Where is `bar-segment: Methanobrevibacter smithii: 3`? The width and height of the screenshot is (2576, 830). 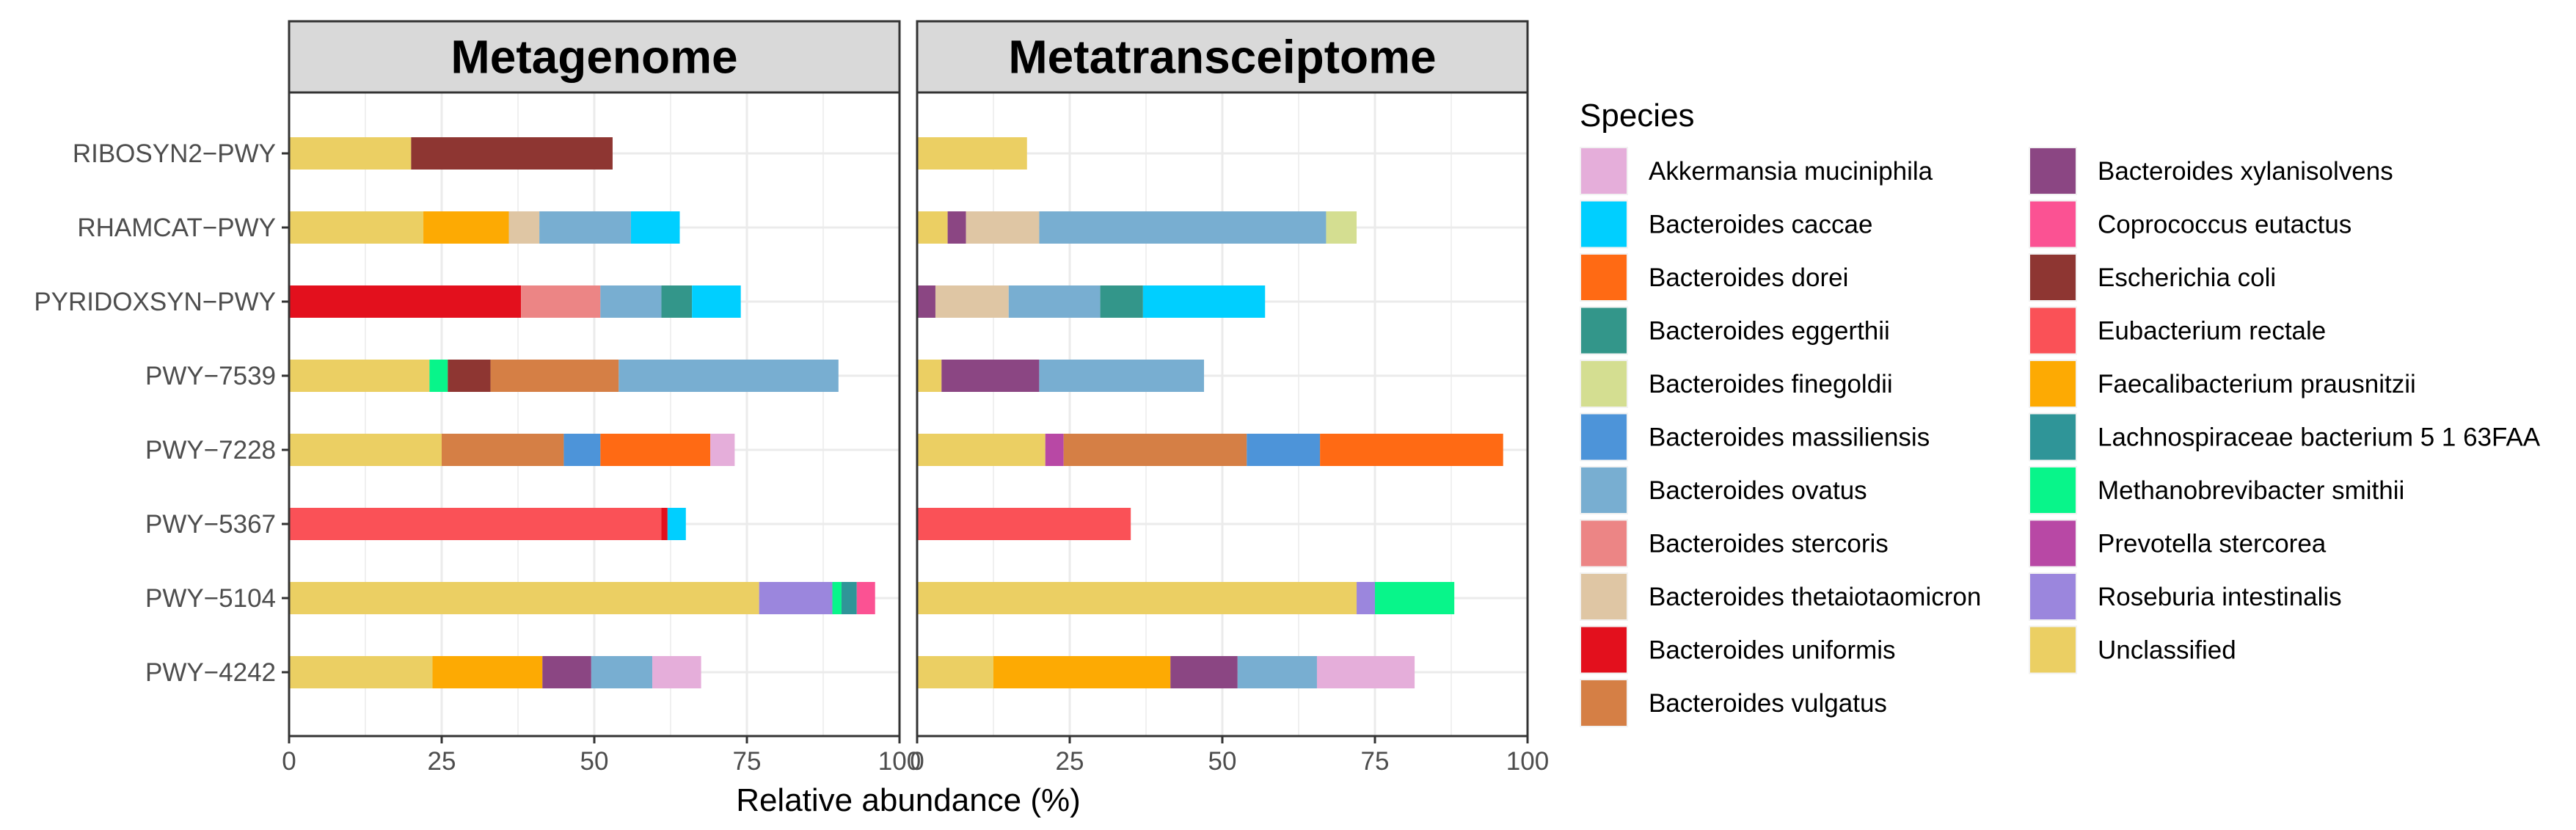
bar-segment: Methanobrevibacter smithii: 3 is located at coordinates (439, 376).